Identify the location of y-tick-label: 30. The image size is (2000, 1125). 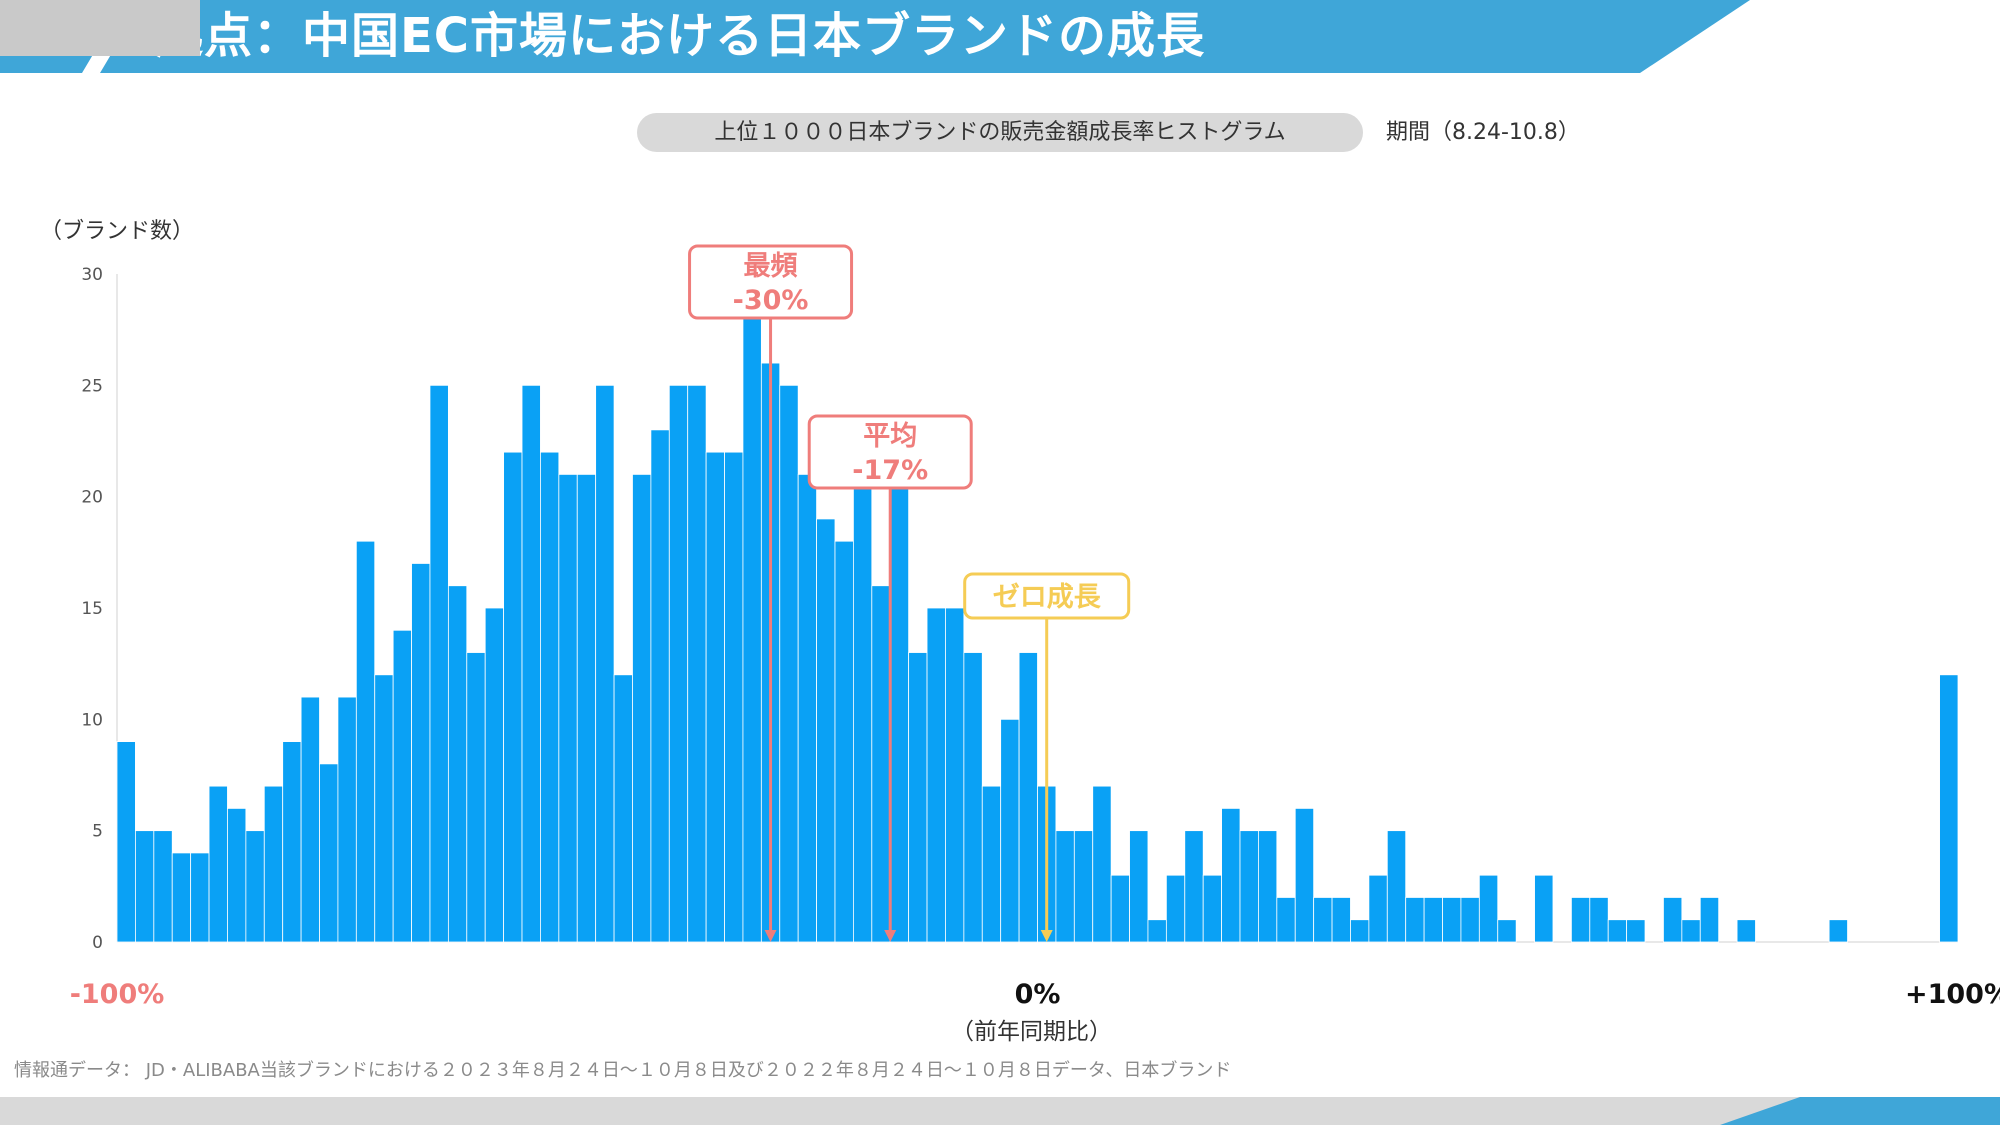
(92, 275).